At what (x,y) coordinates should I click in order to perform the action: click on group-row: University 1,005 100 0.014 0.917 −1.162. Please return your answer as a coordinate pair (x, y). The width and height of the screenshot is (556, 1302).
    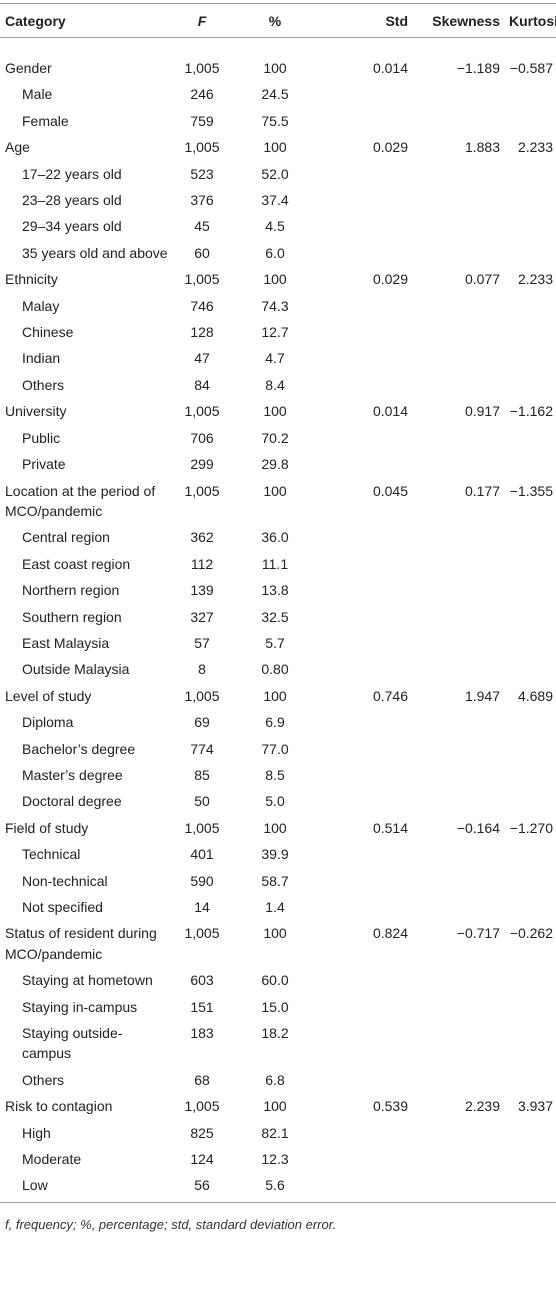
    Looking at the image, I should click on (278, 411).